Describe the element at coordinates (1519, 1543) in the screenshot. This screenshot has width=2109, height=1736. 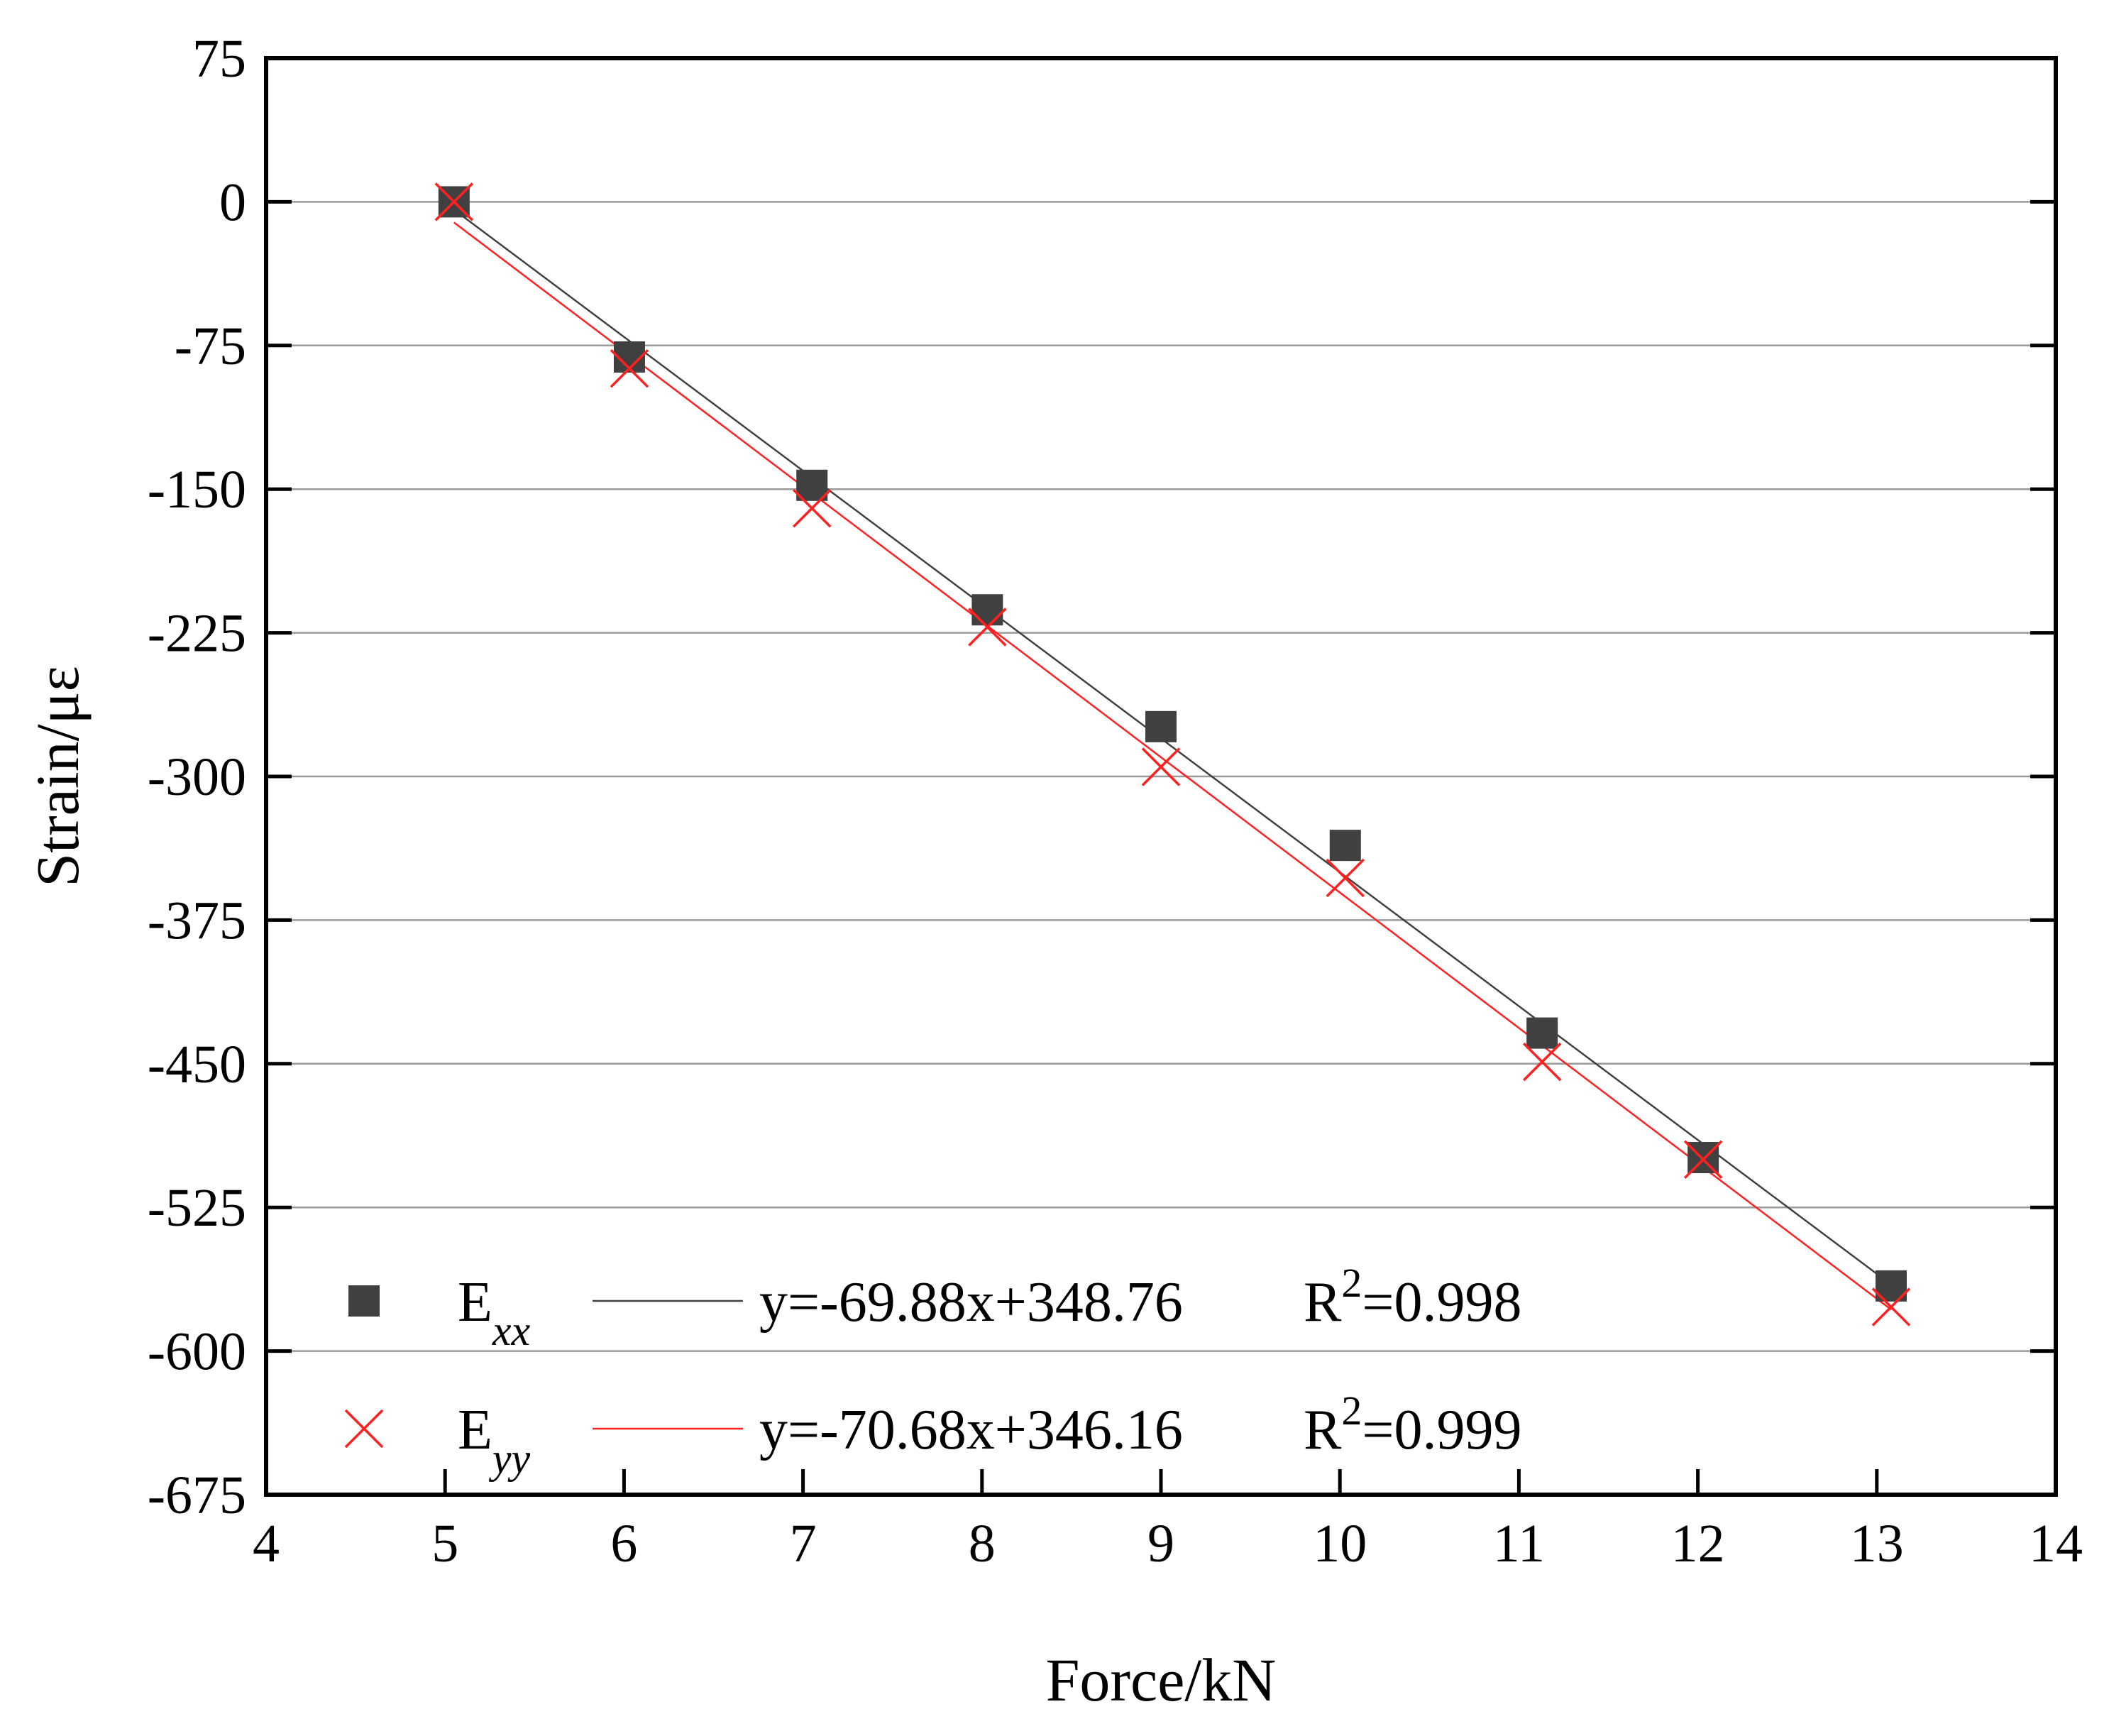
I see `x-tick-label: 11` at that location.